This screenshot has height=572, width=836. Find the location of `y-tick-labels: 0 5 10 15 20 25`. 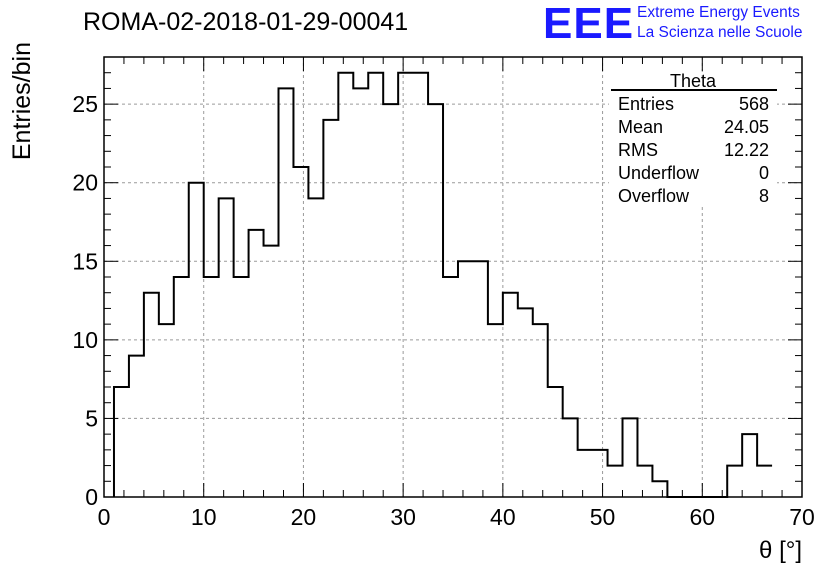

y-tick-labels: 0 5 10 15 20 25 is located at coordinates (85, 300).